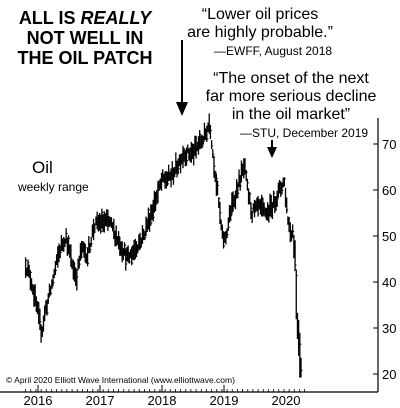 The image size is (400, 408). What do you see at coordinates (116, 18) in the screenshot?
I see `headline-emphasis: REALLY` at bounding box center [116, 18].